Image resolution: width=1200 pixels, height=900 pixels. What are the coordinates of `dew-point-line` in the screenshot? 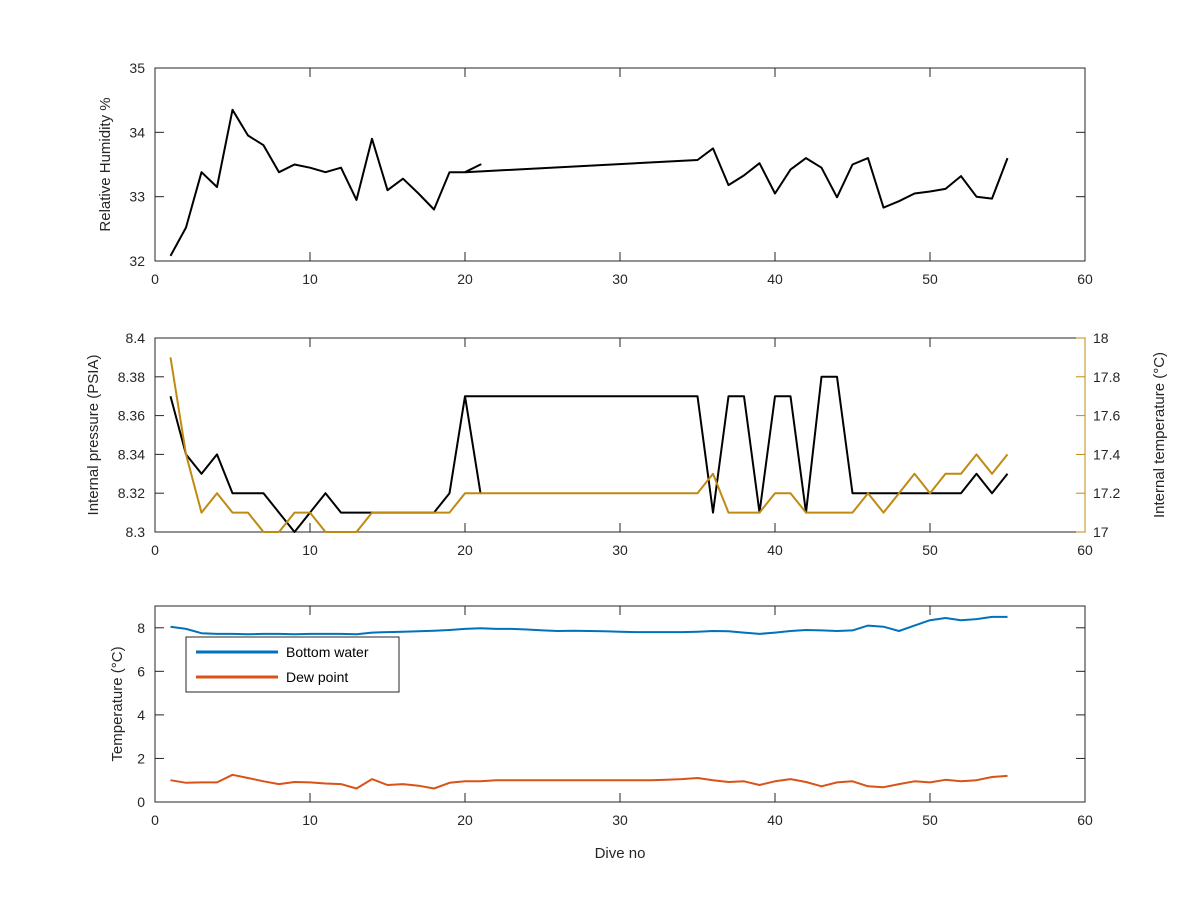 It's located at (589, 781).